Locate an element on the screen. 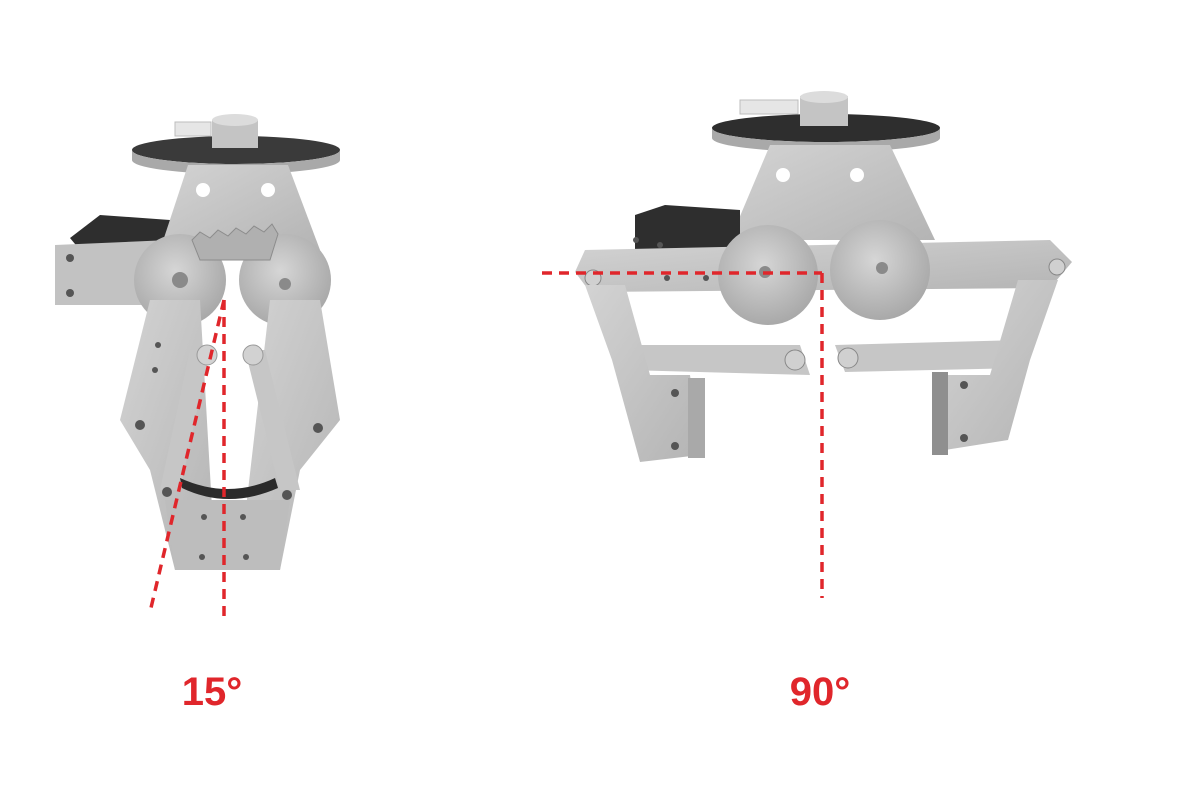  finger-angle-line is located at coordinates (187, 456).